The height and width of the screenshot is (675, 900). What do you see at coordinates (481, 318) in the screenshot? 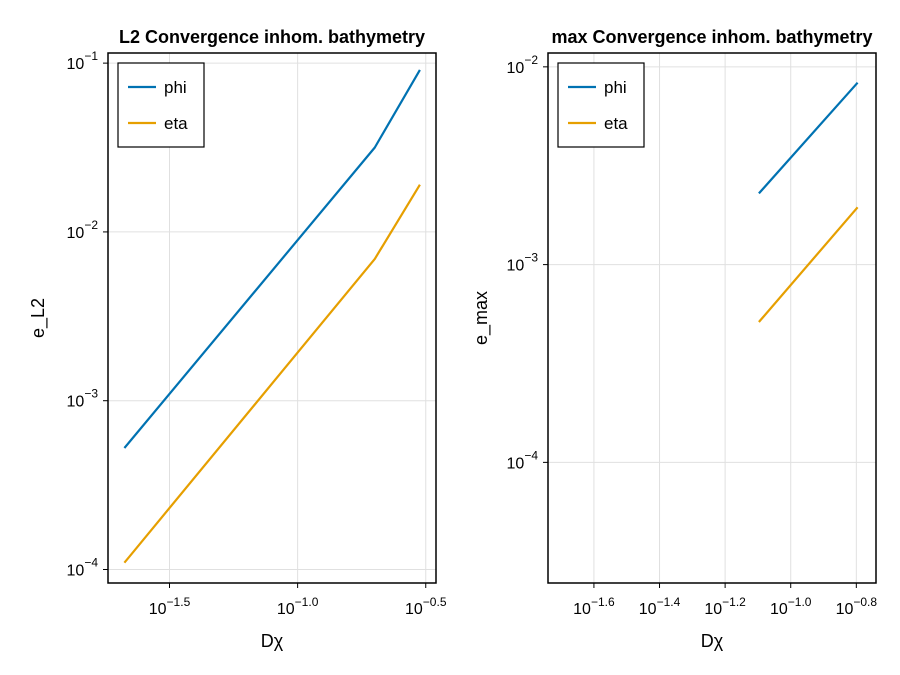
I see `y-axis-label: e_max` at bounding box center [481, 318].